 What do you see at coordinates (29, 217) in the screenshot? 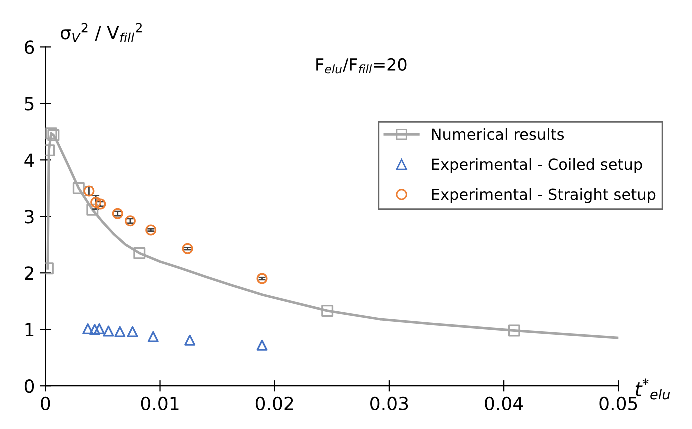
I see `y-tick-label: 3` at bounding box center [29, 217].